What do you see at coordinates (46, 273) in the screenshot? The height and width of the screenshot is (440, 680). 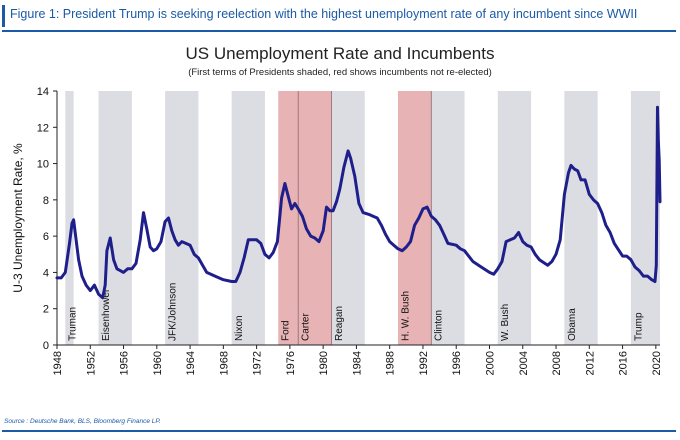 I see `y-tick-label: 4` at bounding box center [46, 273].